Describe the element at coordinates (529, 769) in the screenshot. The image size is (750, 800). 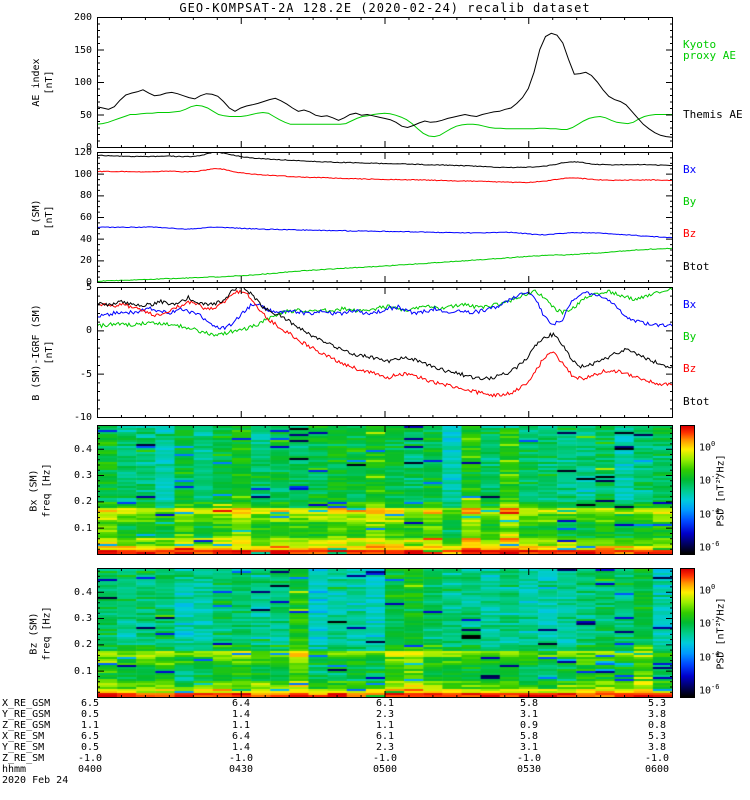
I see `time-tick-label: 0530` at that location.